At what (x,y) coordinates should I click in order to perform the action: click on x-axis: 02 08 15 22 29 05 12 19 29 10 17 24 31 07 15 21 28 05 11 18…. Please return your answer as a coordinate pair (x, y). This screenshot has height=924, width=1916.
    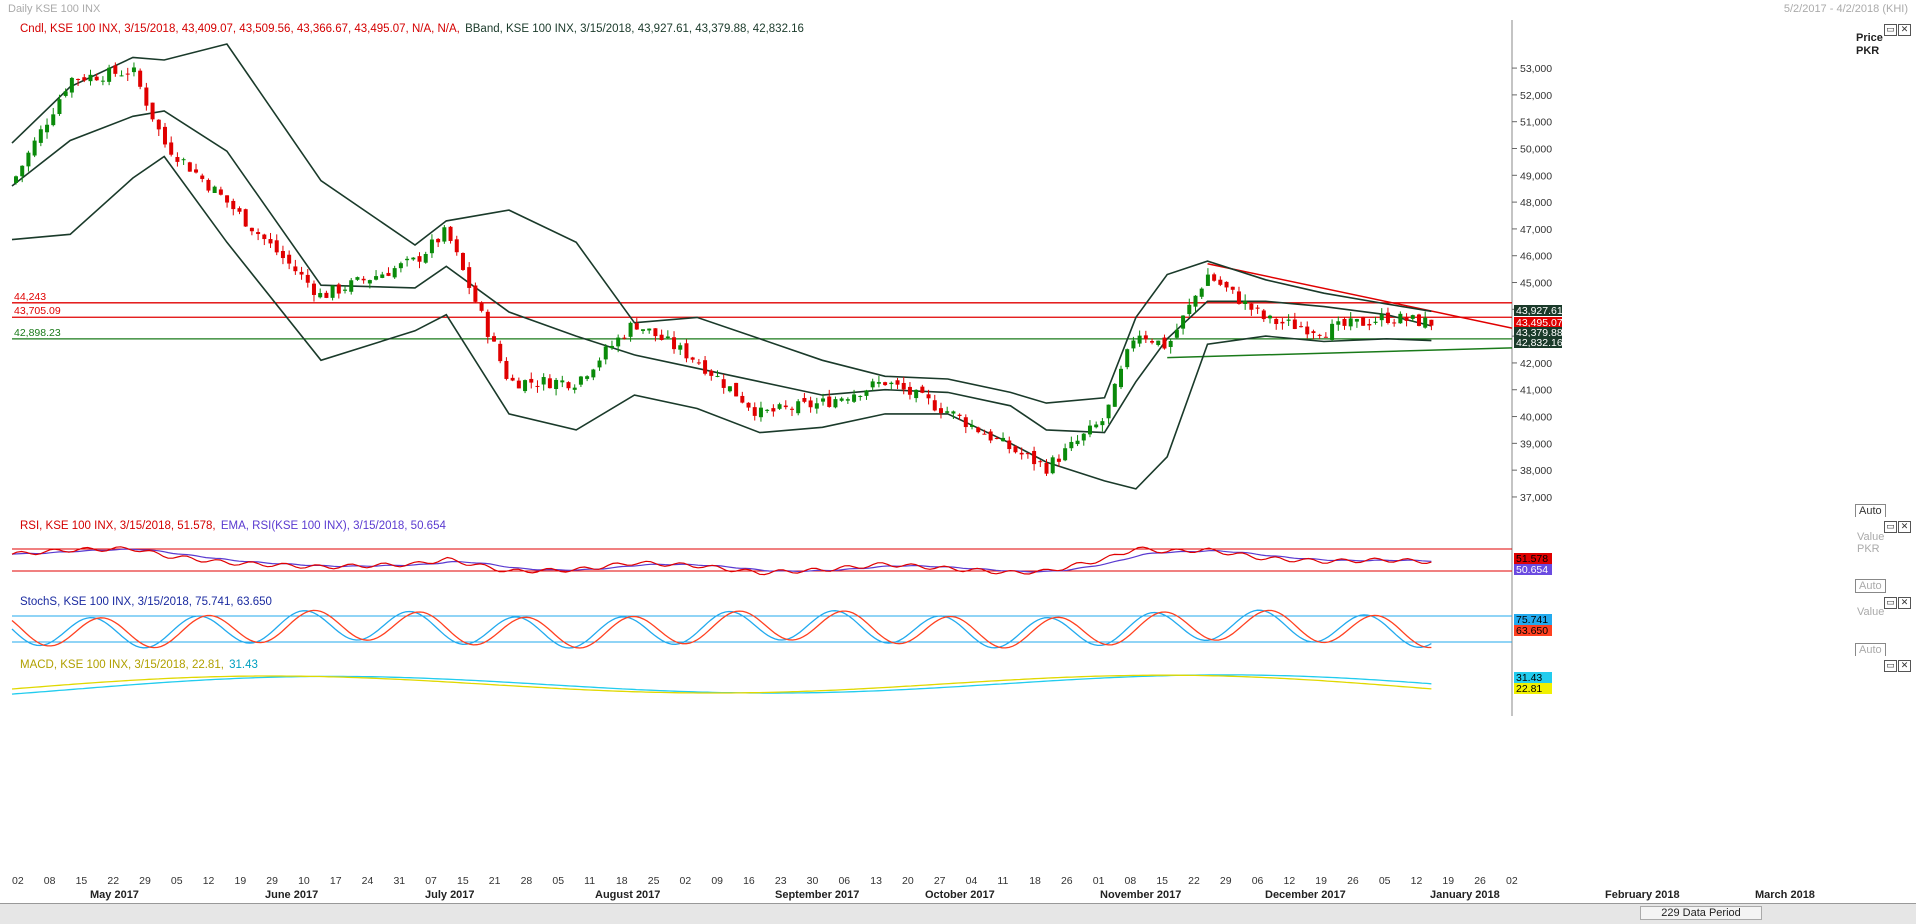
    Looking at the image, I should click on (958, 888).